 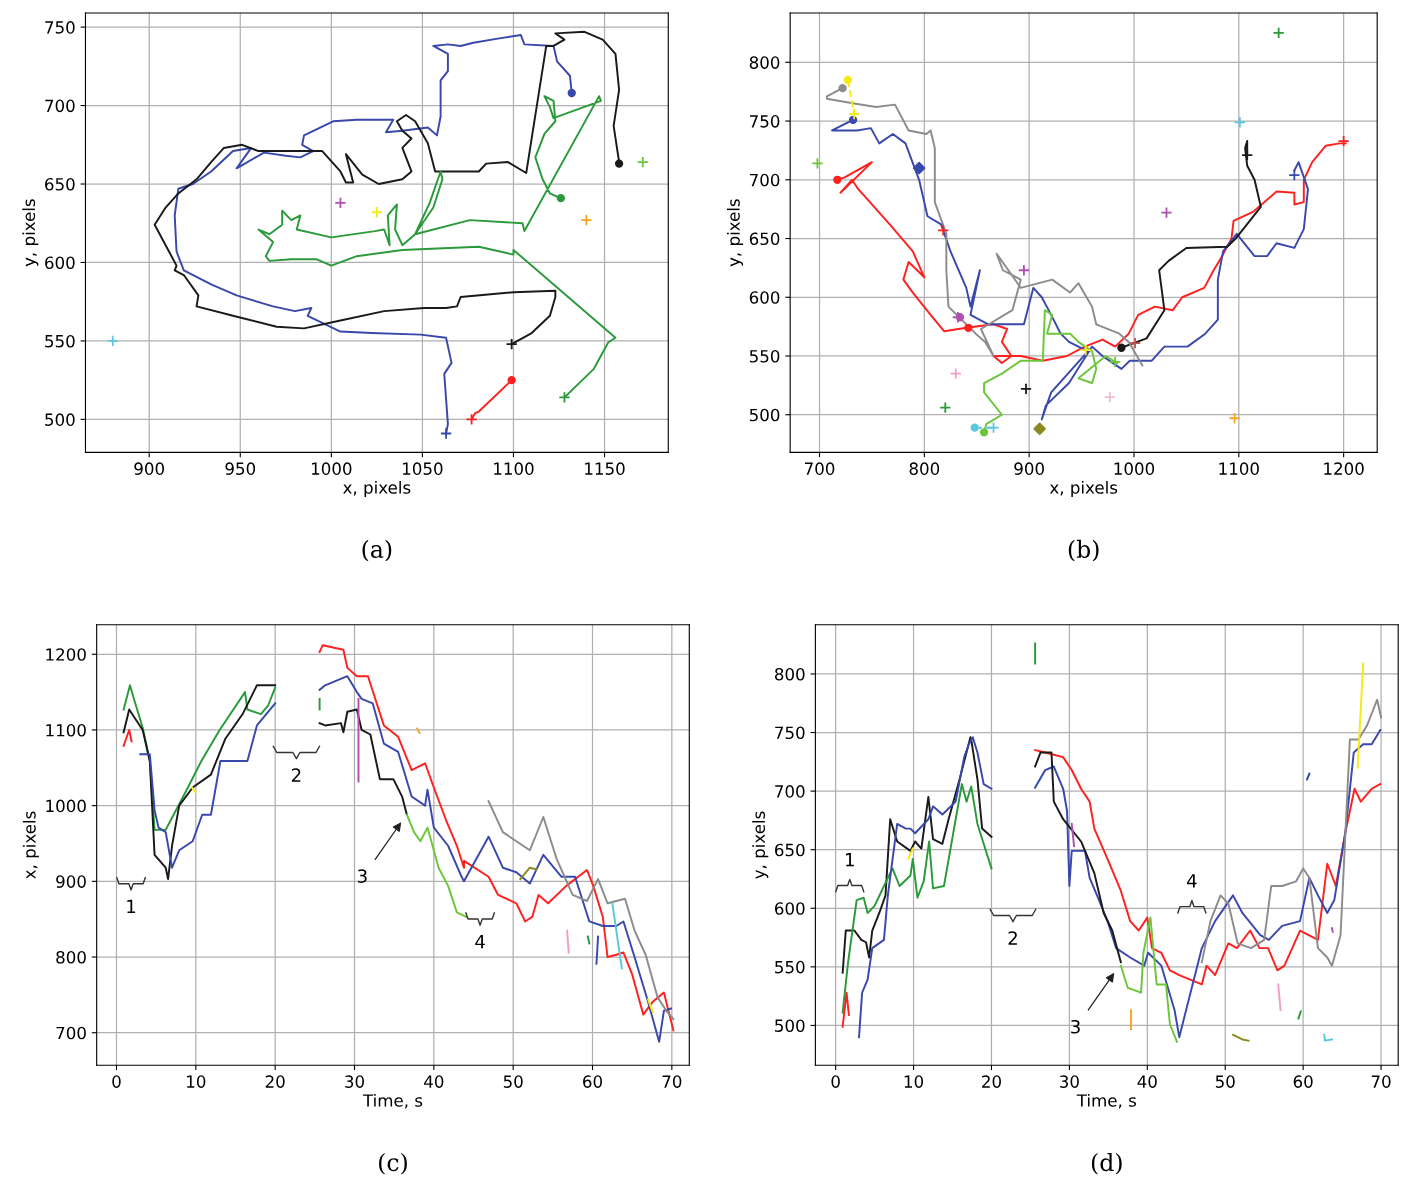 I want to click on y-tick-label: 1200, so click(x=66, y=654).